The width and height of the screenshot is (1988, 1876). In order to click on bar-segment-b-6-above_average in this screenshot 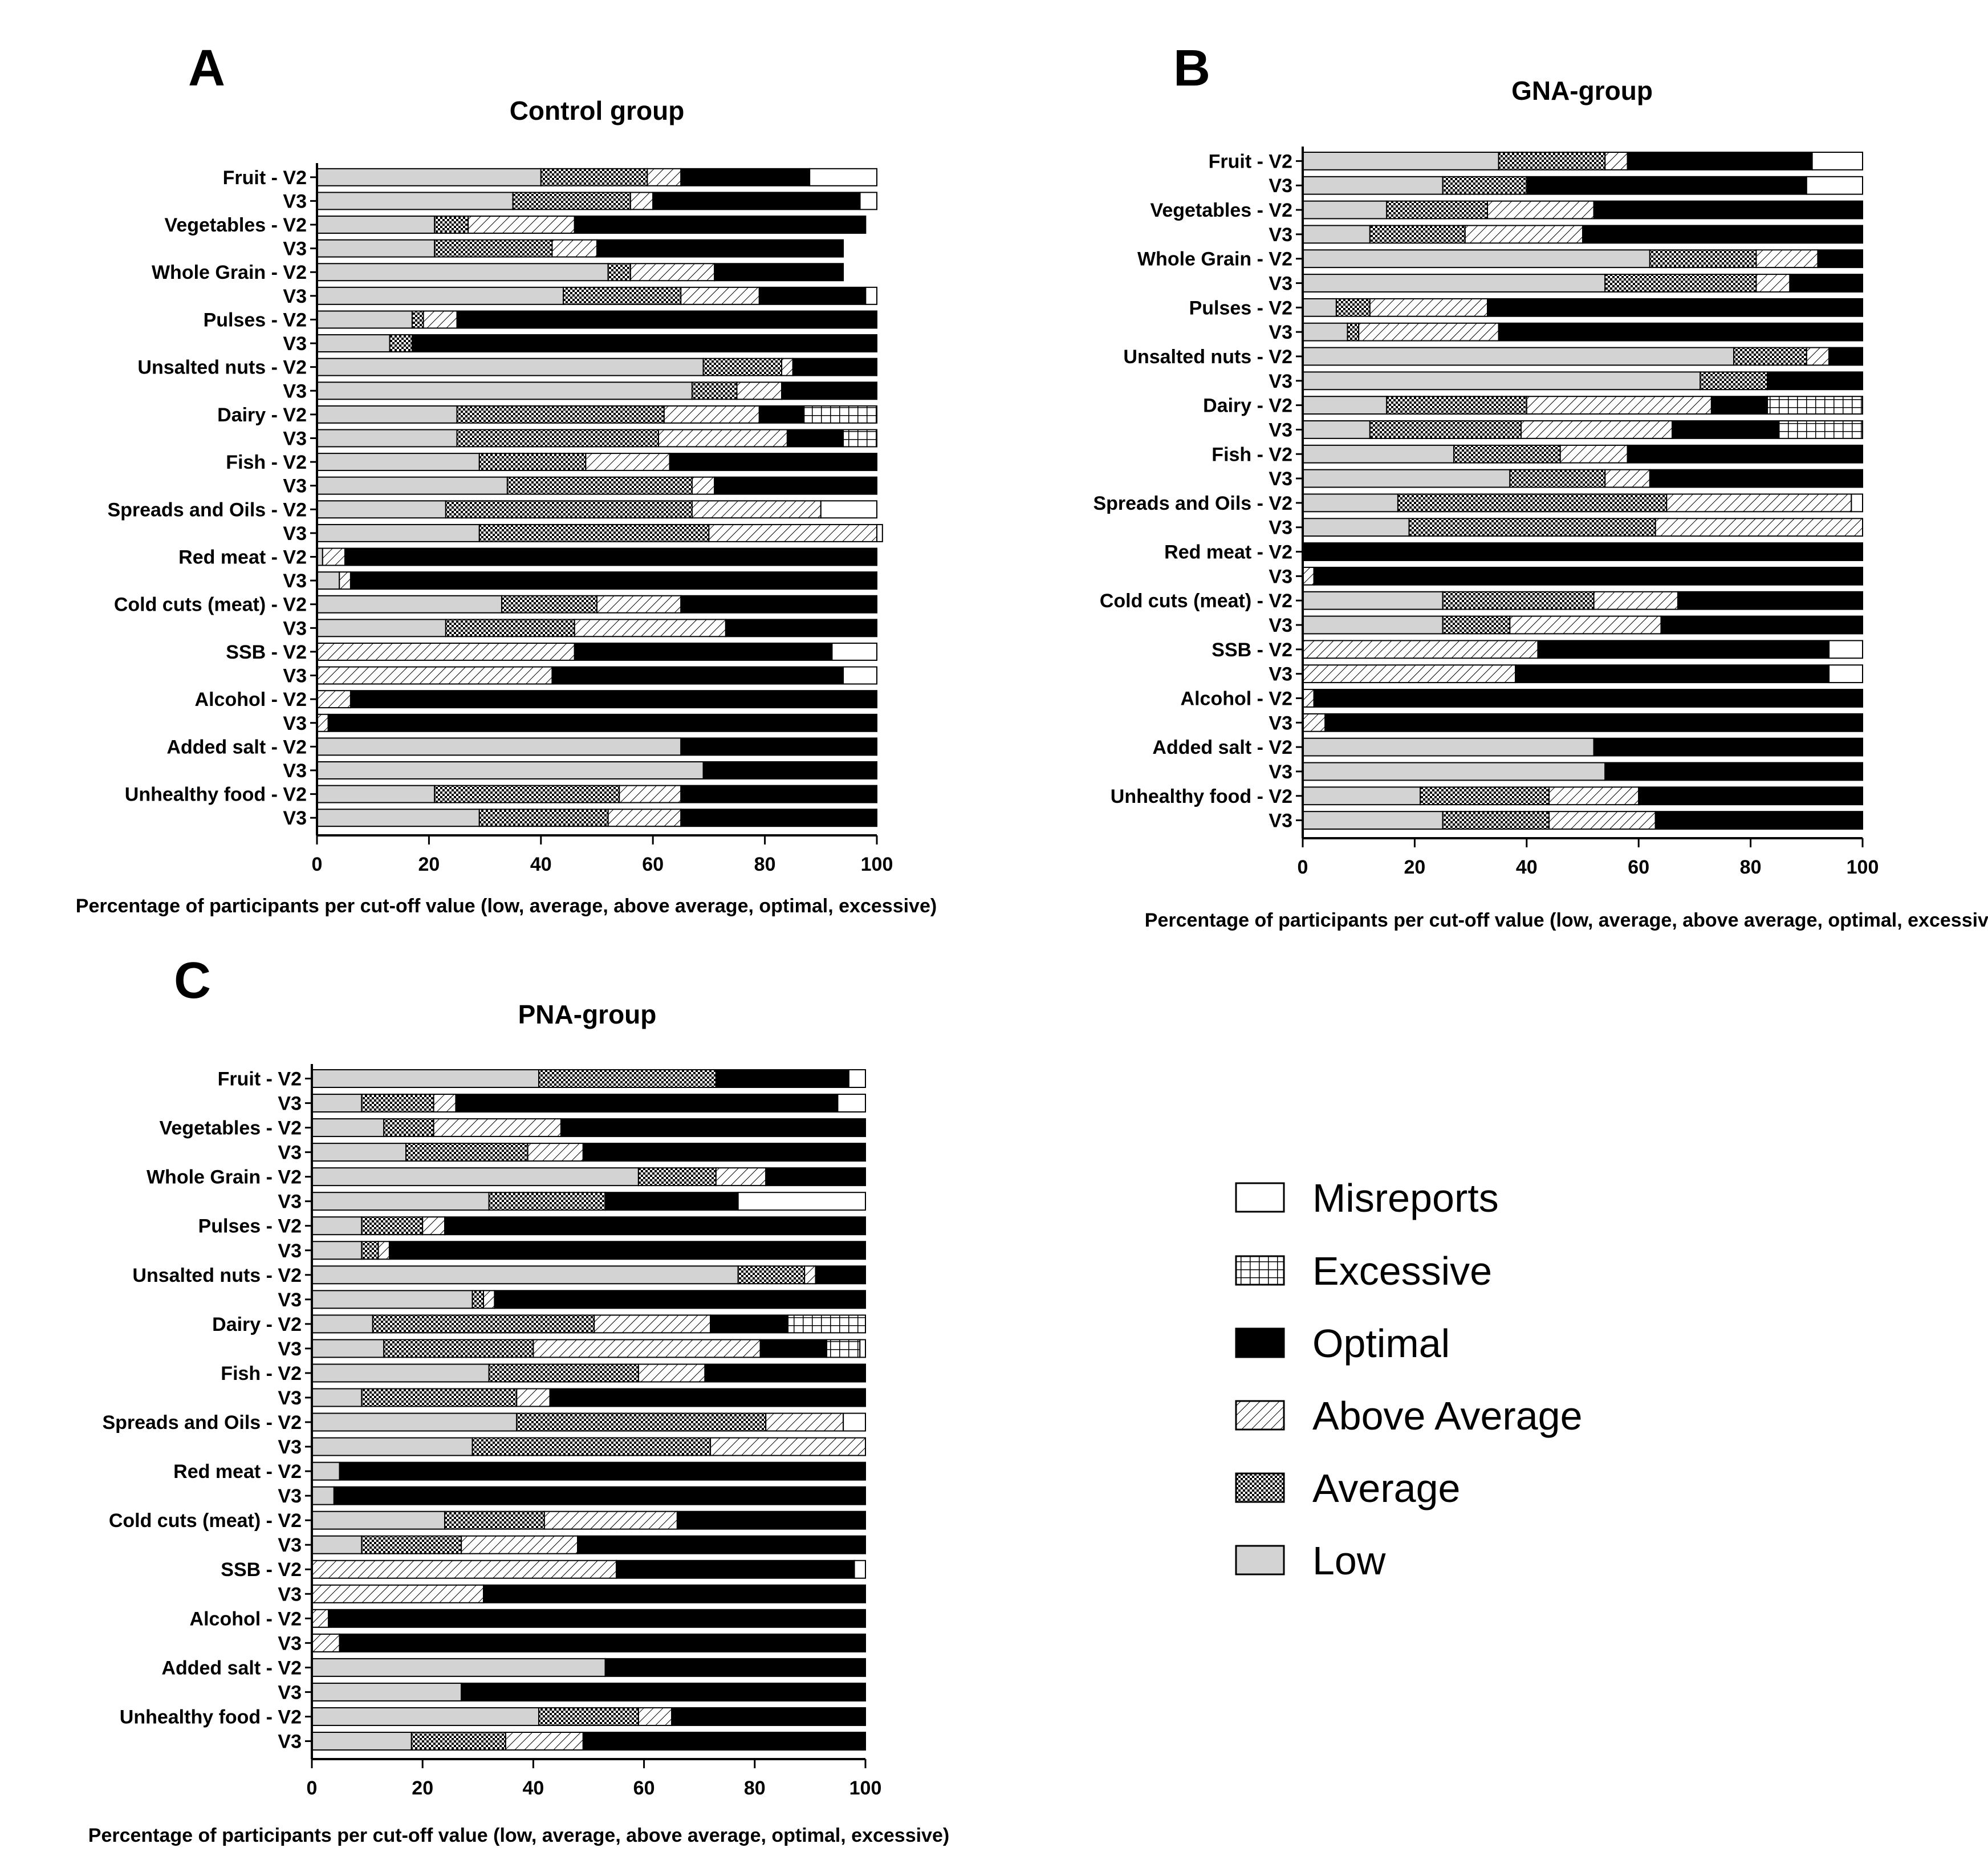, I will do `click(1429, 307)`.